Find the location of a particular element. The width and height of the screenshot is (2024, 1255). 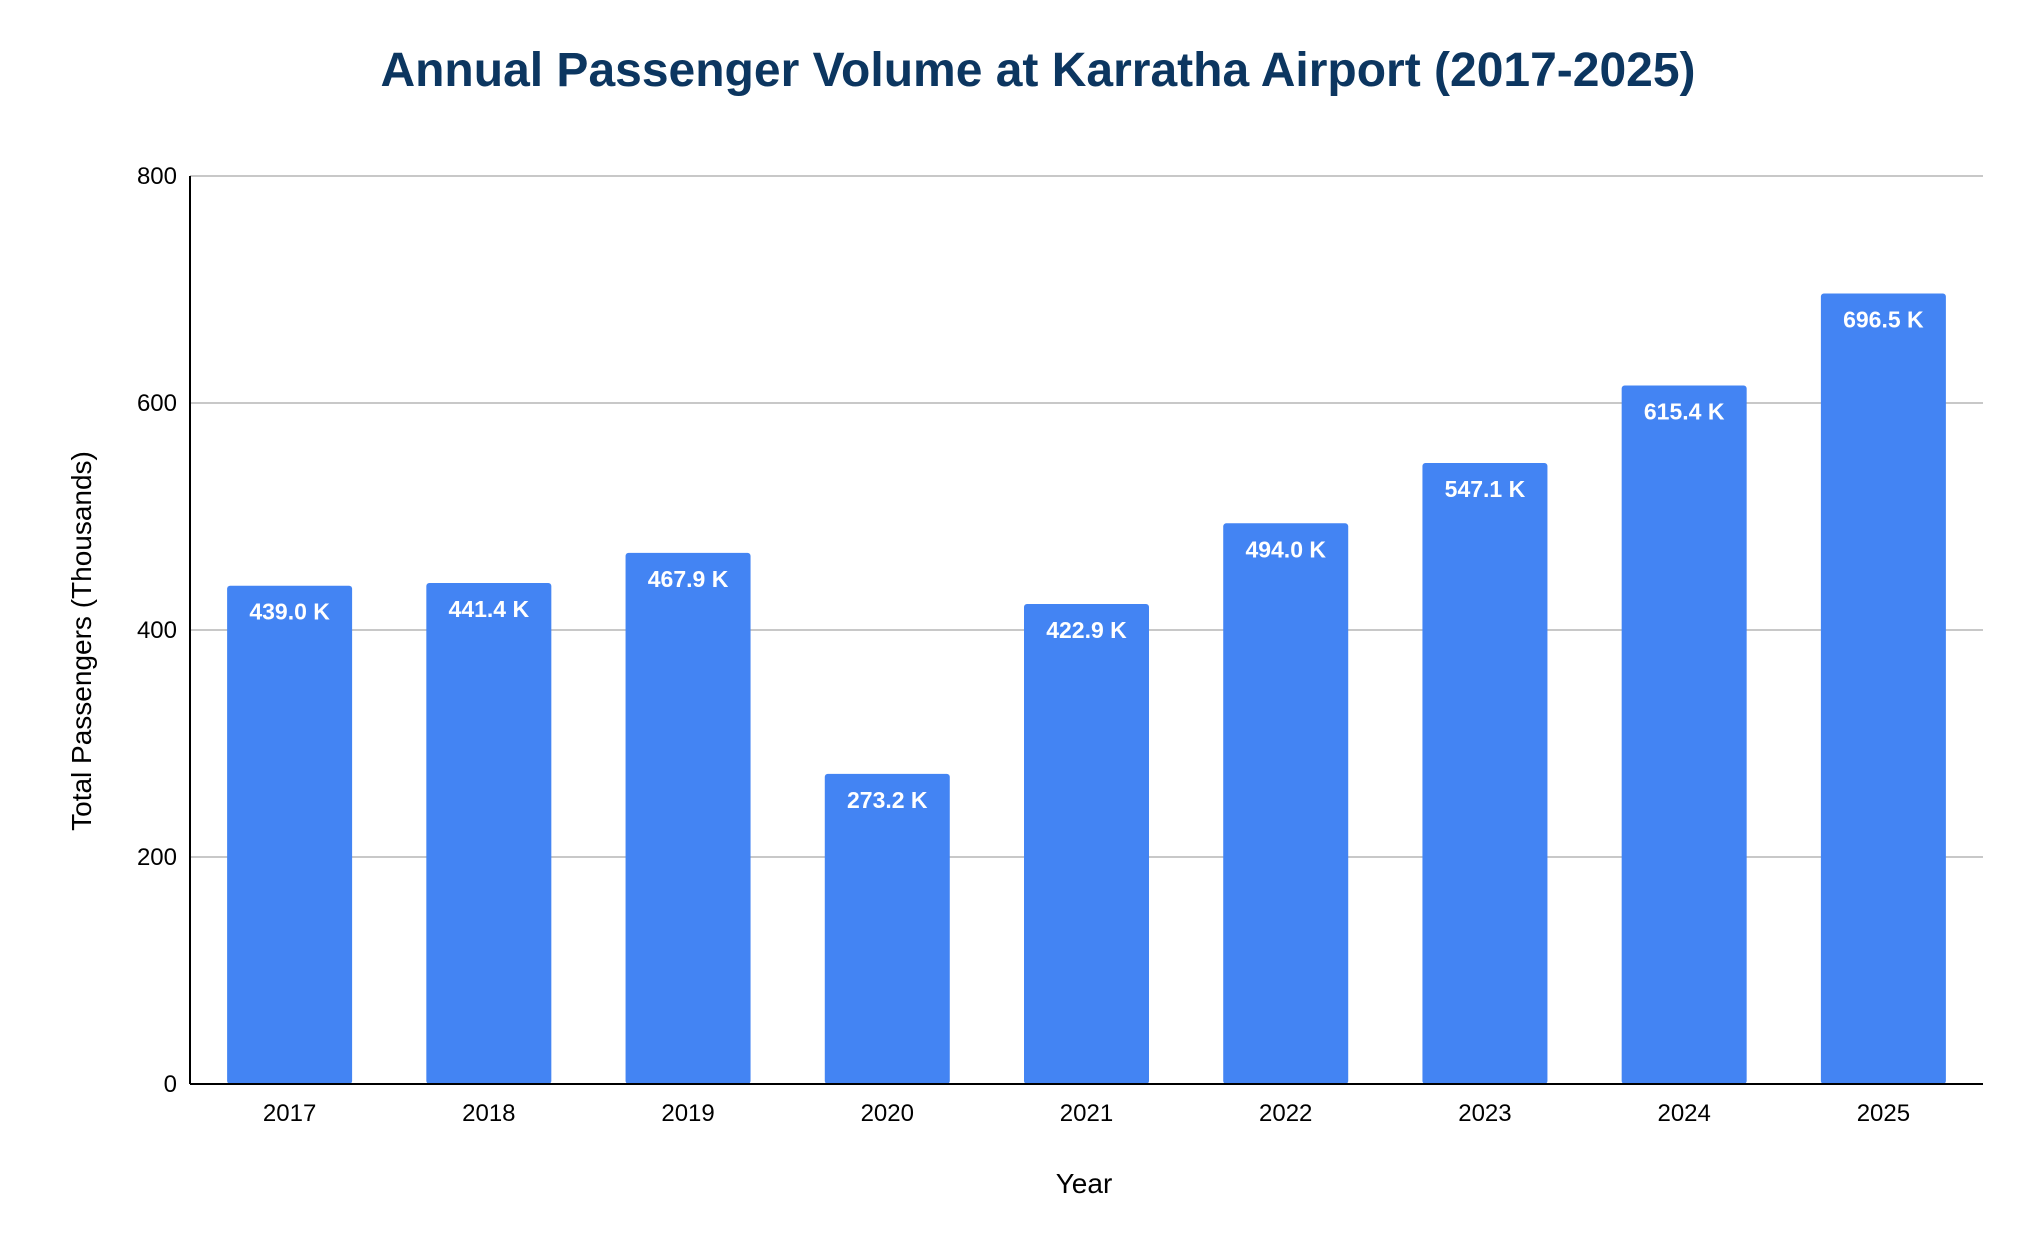

x-tick-label: 2018 is located at coordinates (488, 1113).